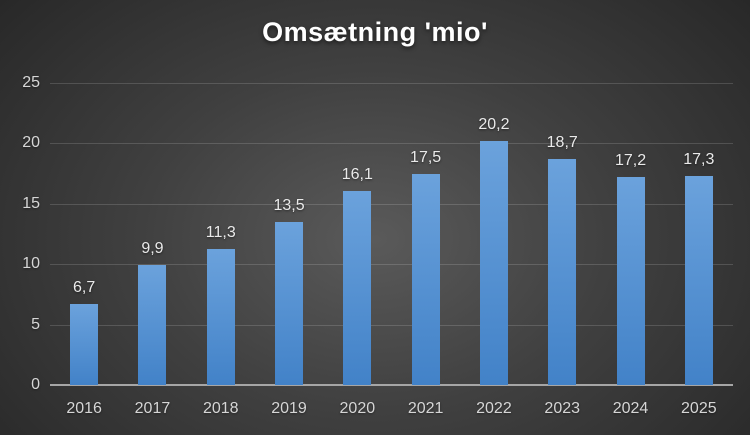 This screenshot has height=435, width=750. Describe the element at coordinates (699, 408) in the screenshot. I see `x-tick-label: 2025` at that location.